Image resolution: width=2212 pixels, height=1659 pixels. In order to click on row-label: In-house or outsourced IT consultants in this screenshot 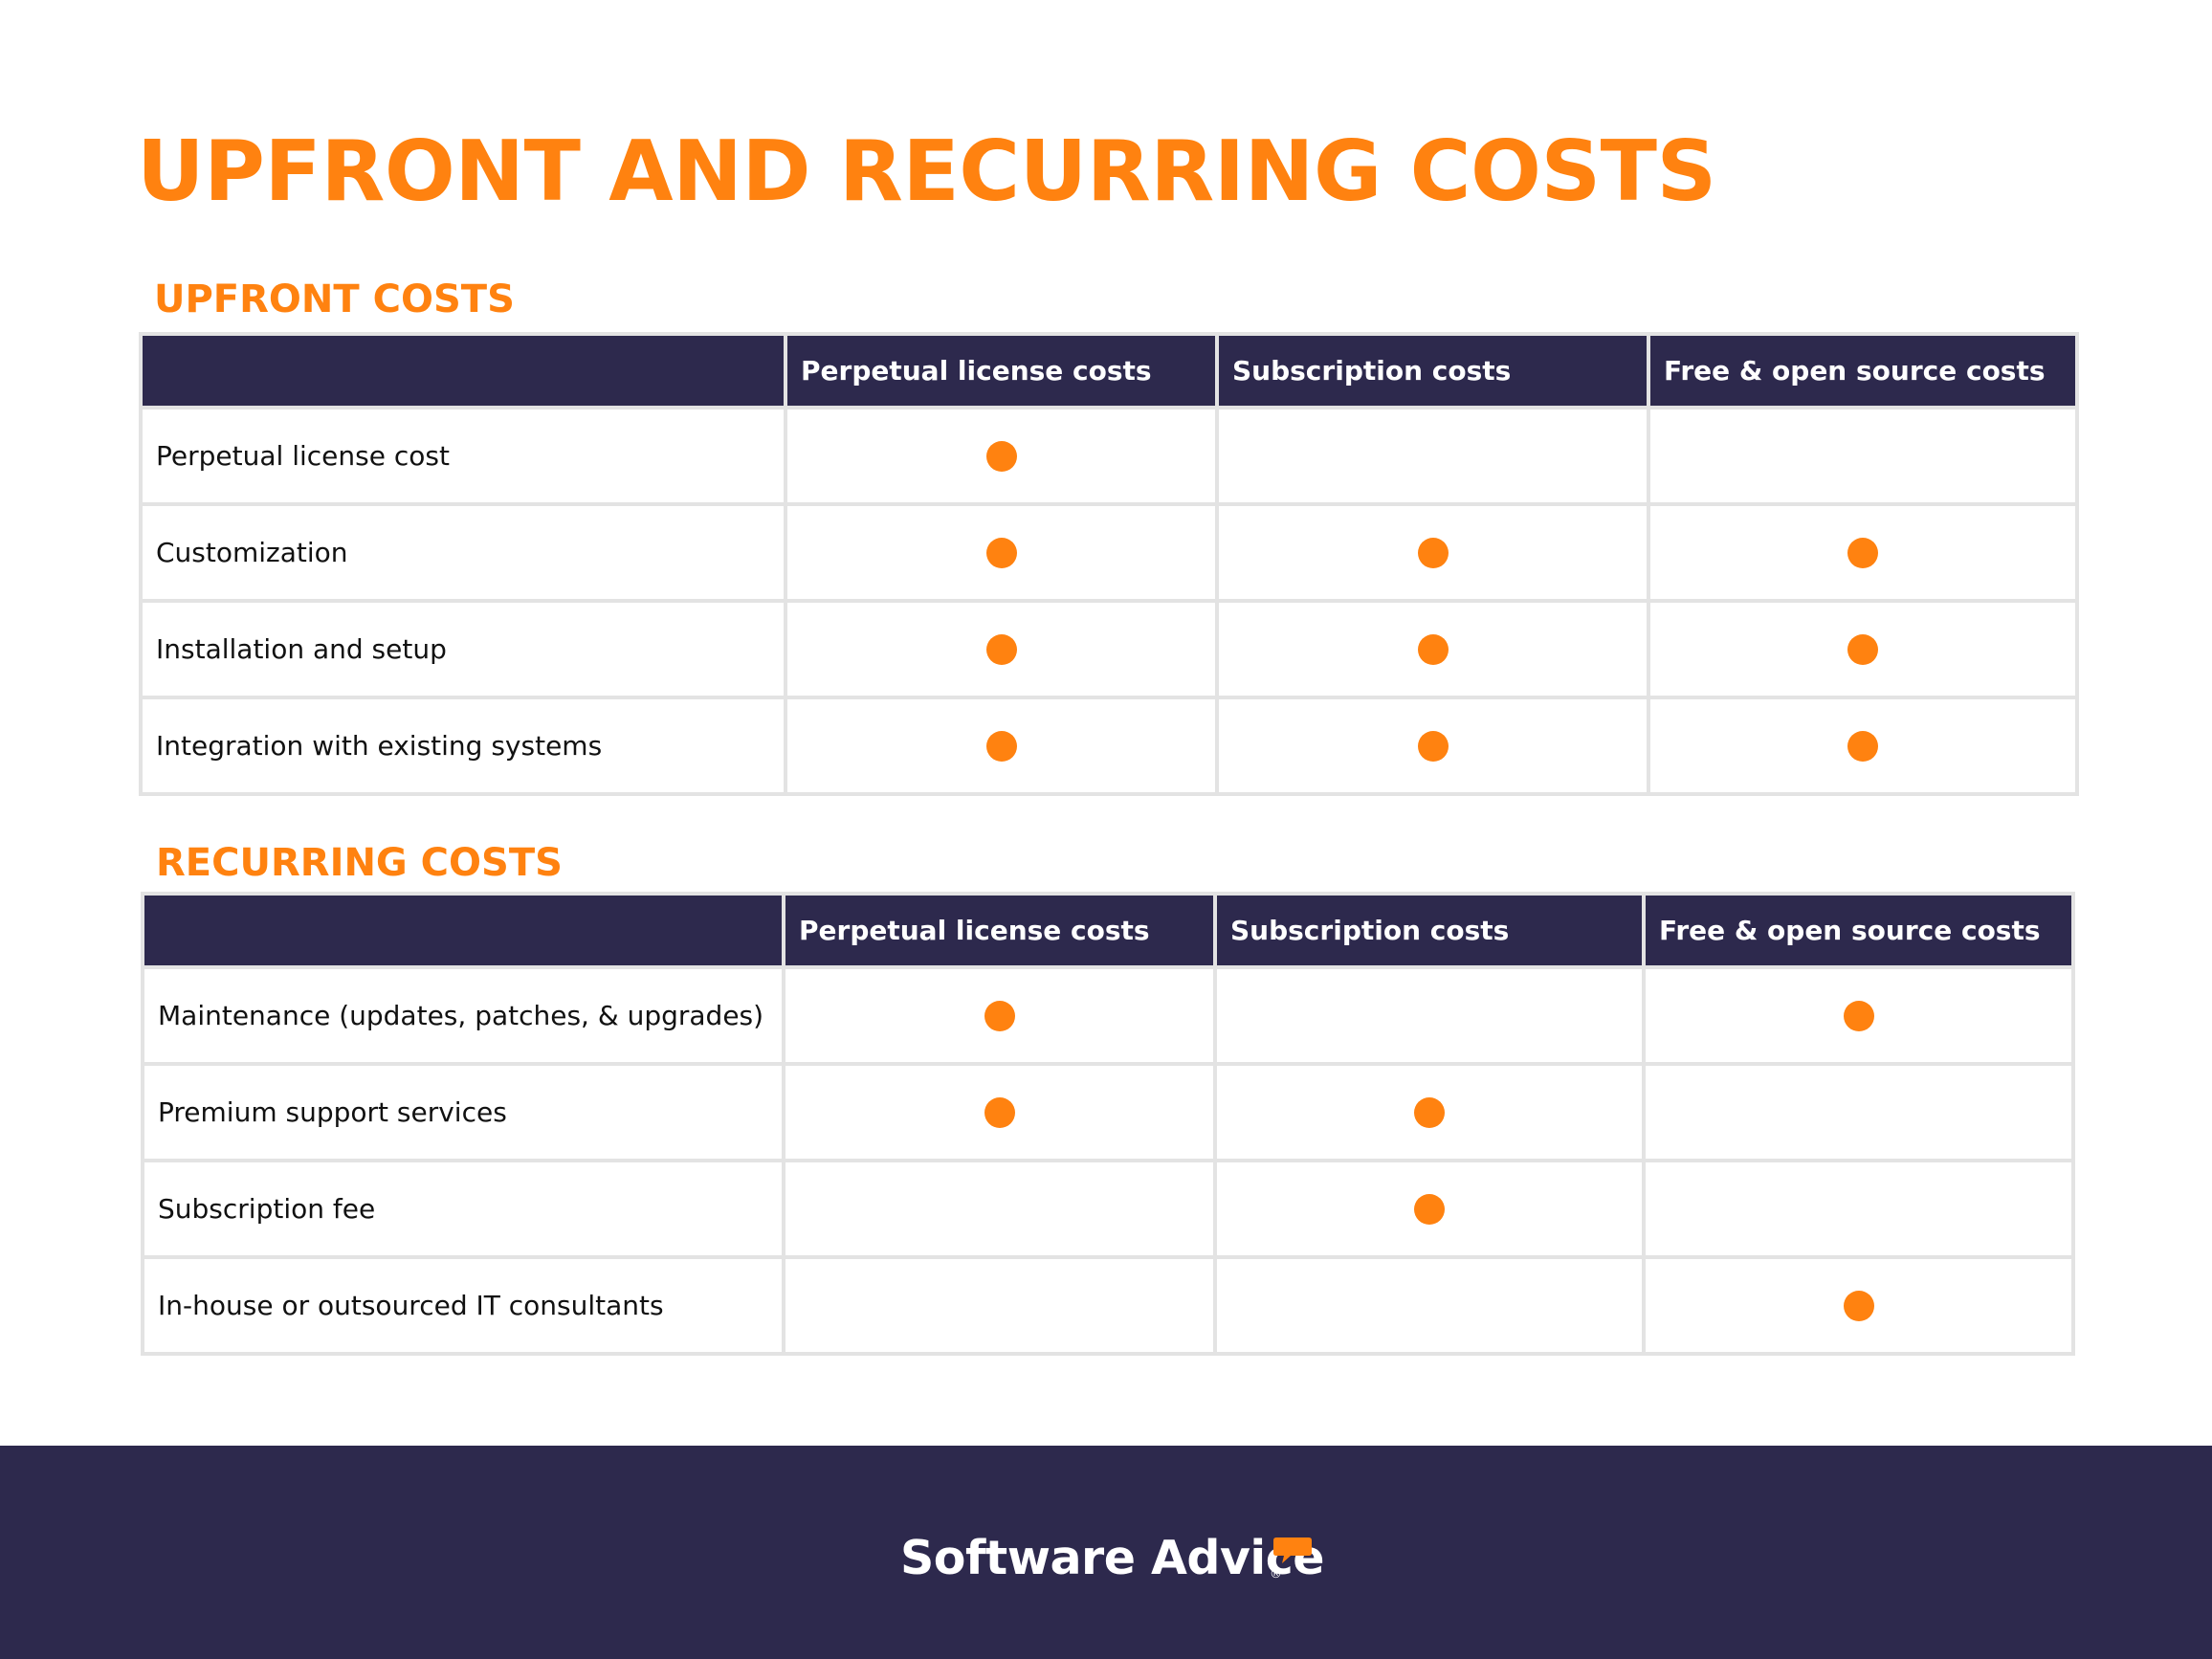, I will do `click(463, 1305)`.